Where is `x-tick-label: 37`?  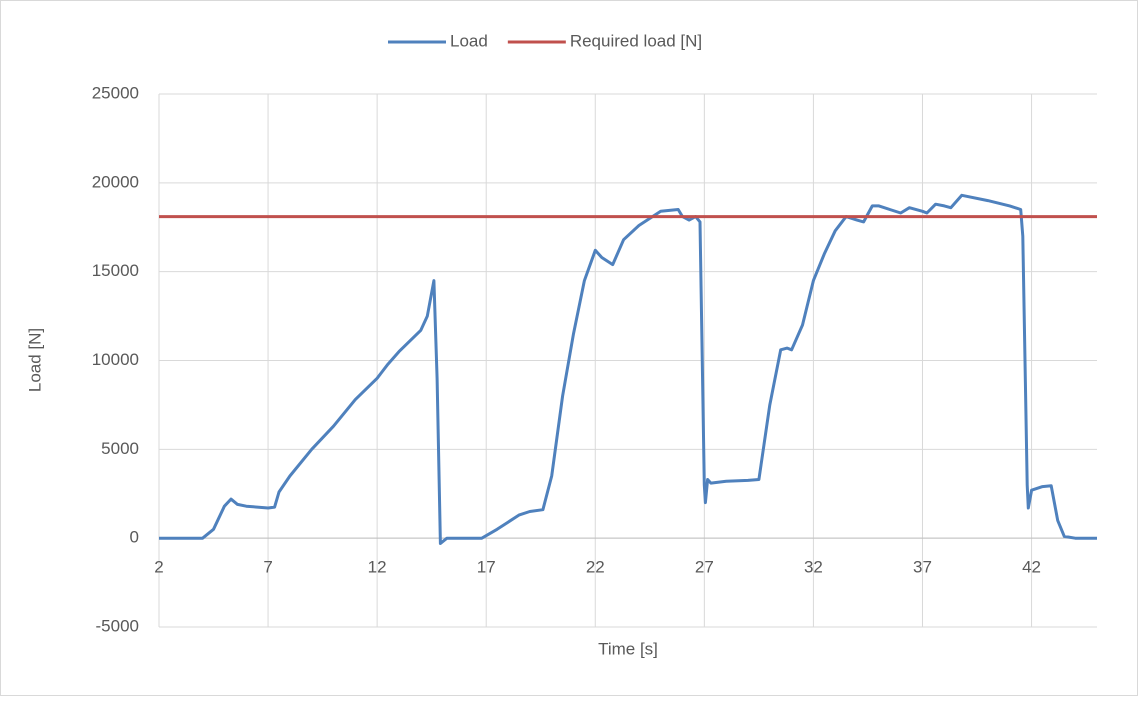
x-tick-label: 37 is located at coordinates (922, 567).